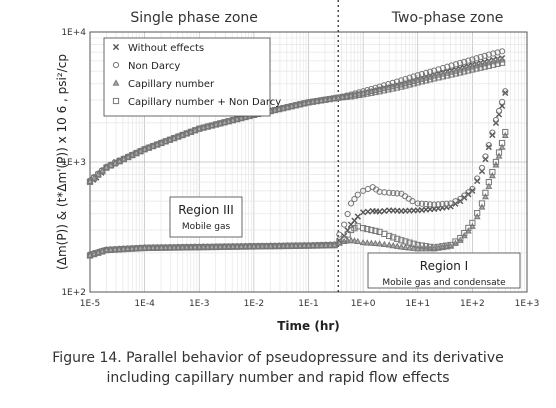  Describe the element at coordinates (444, 266) in the screenshot. I see `annotation-title: Region I` at that location.